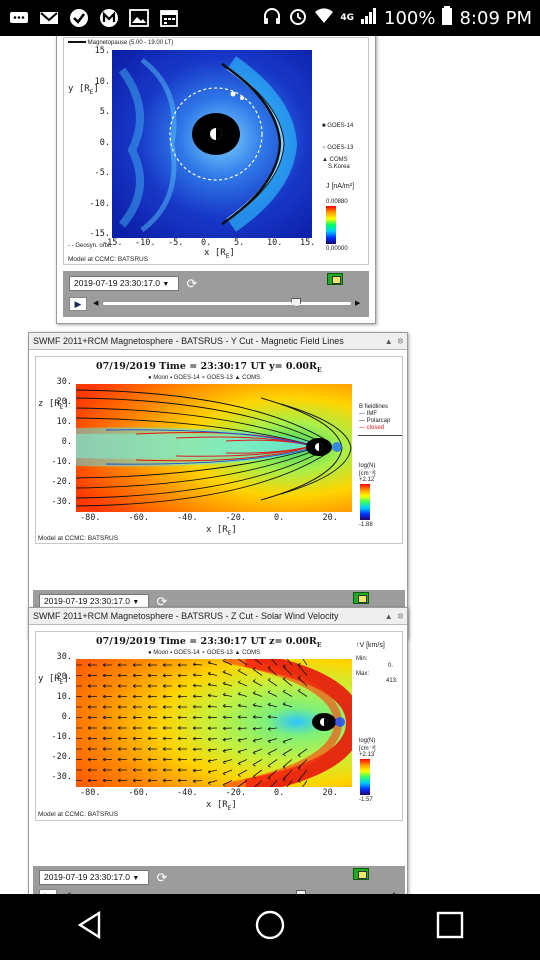  I want to click on colorbar-max: +2.13, so click(366, 755).